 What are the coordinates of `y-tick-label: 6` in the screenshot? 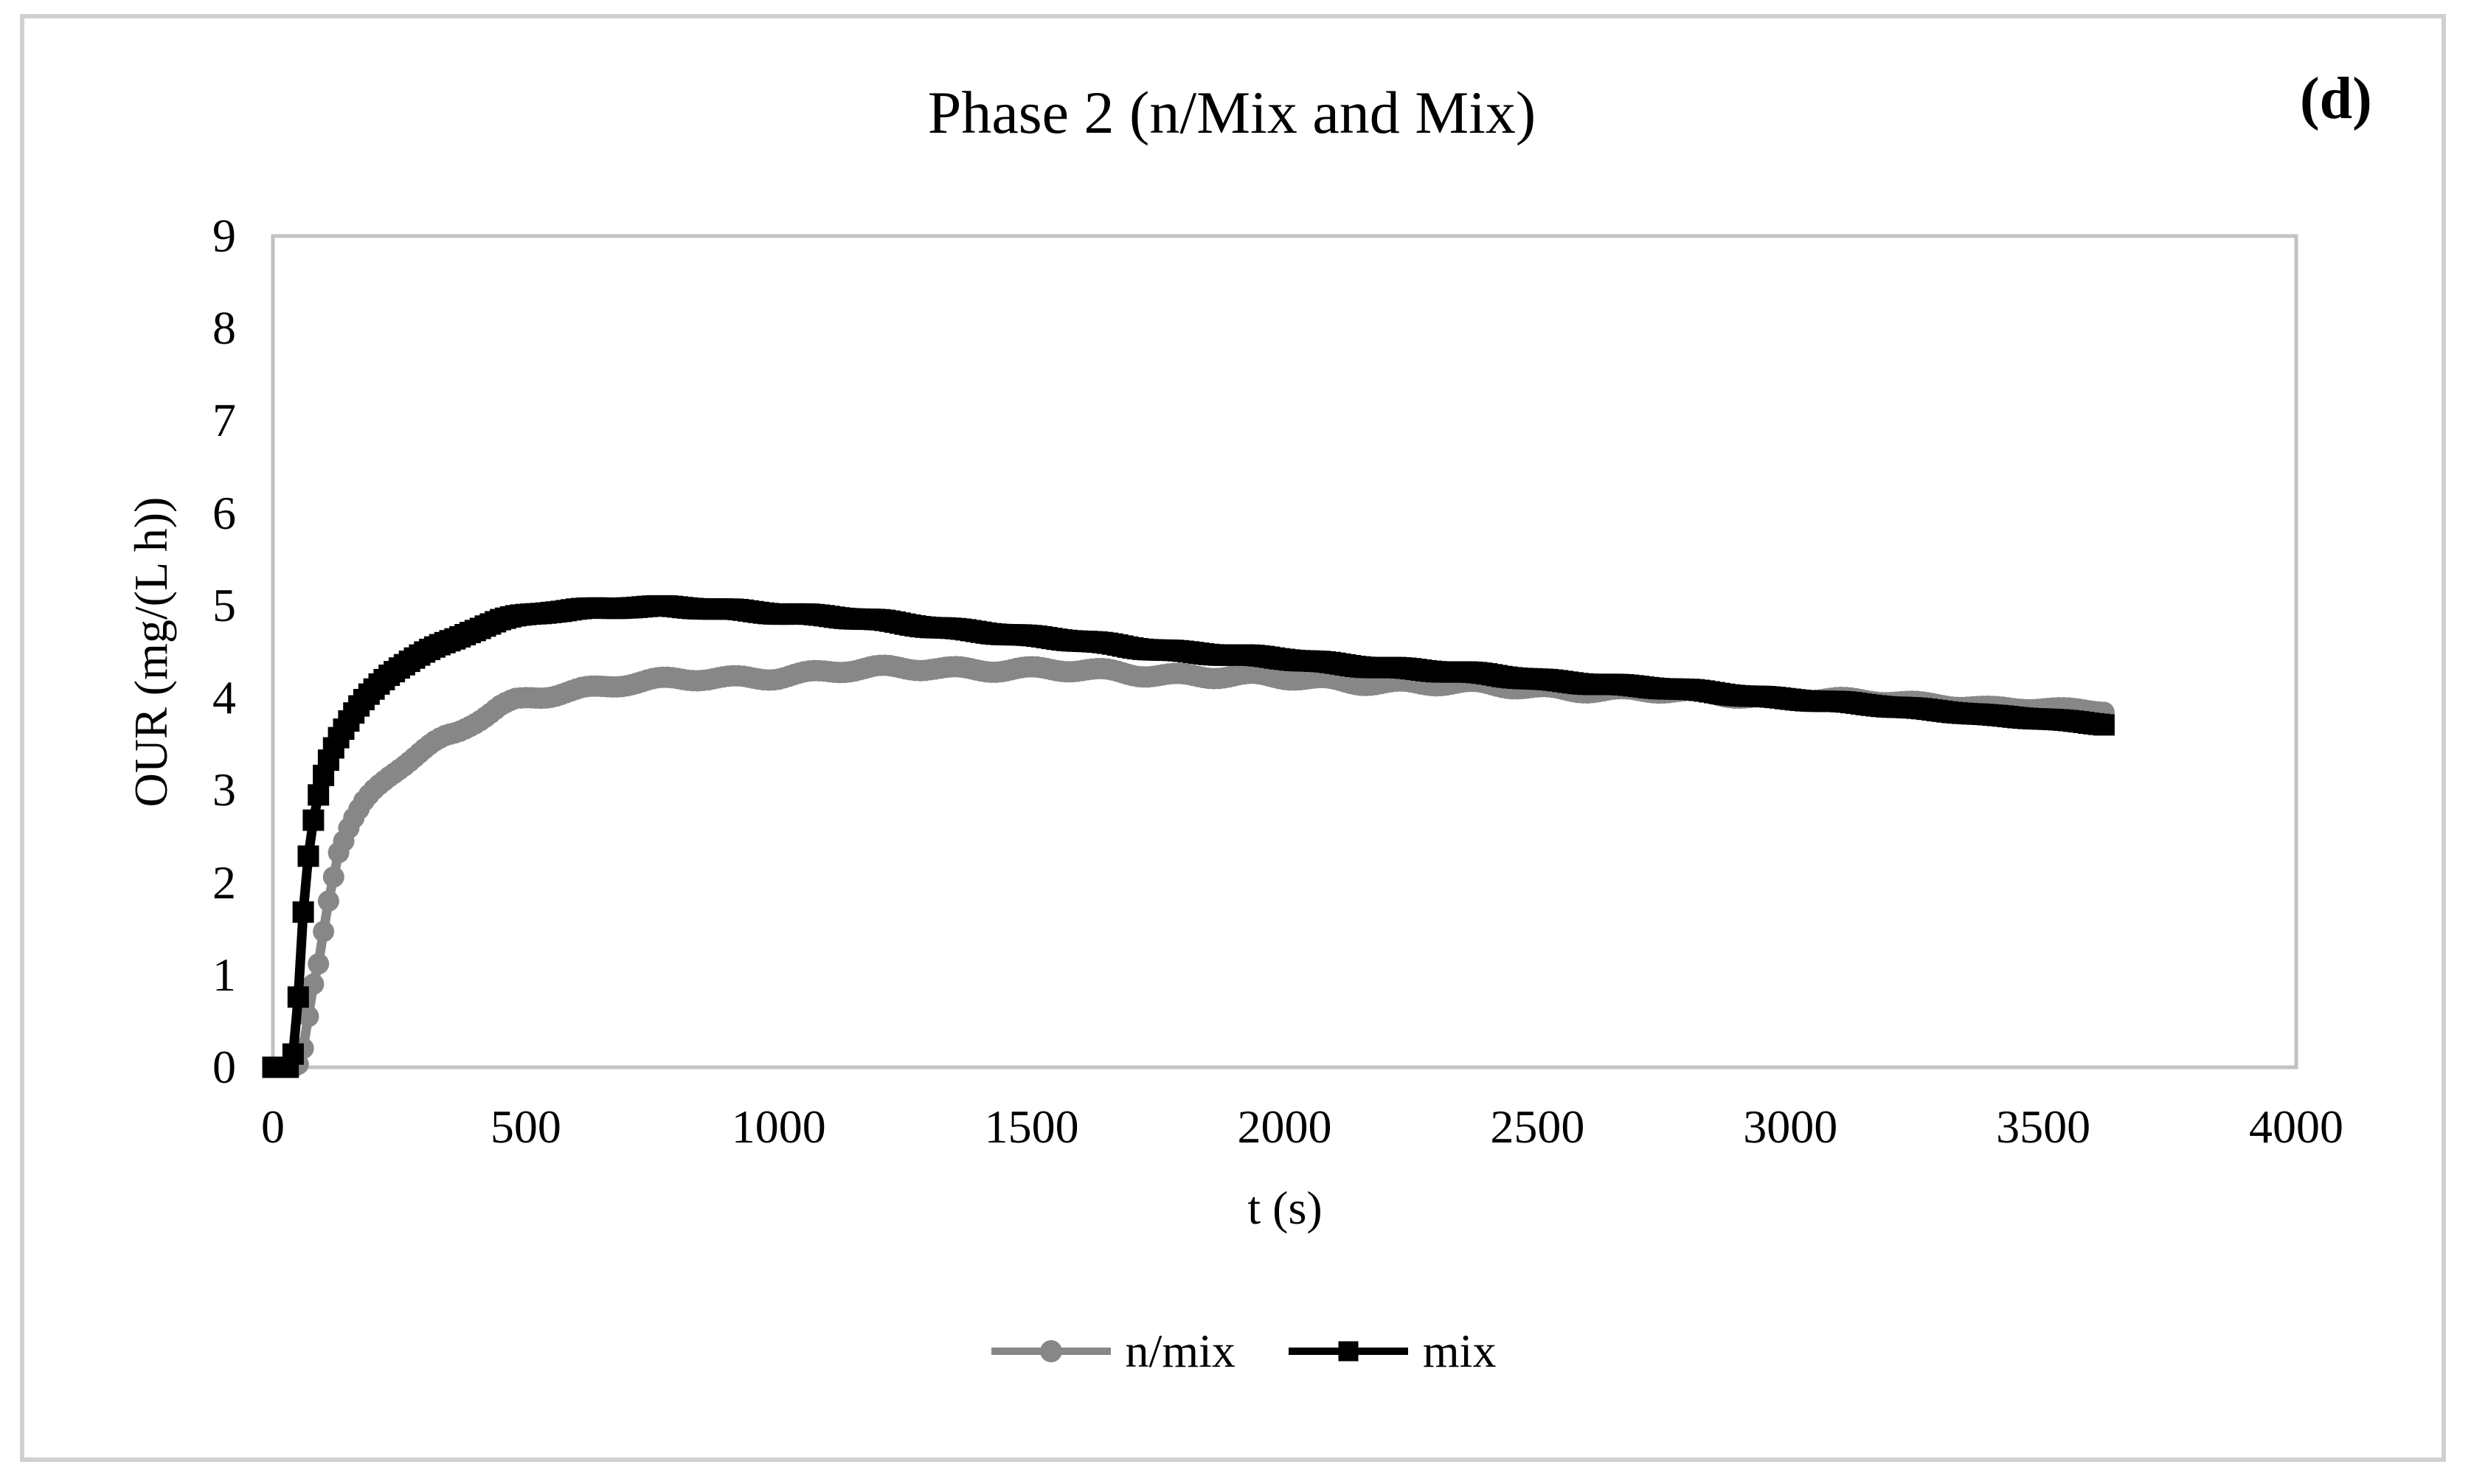 It's located at (224, 512).